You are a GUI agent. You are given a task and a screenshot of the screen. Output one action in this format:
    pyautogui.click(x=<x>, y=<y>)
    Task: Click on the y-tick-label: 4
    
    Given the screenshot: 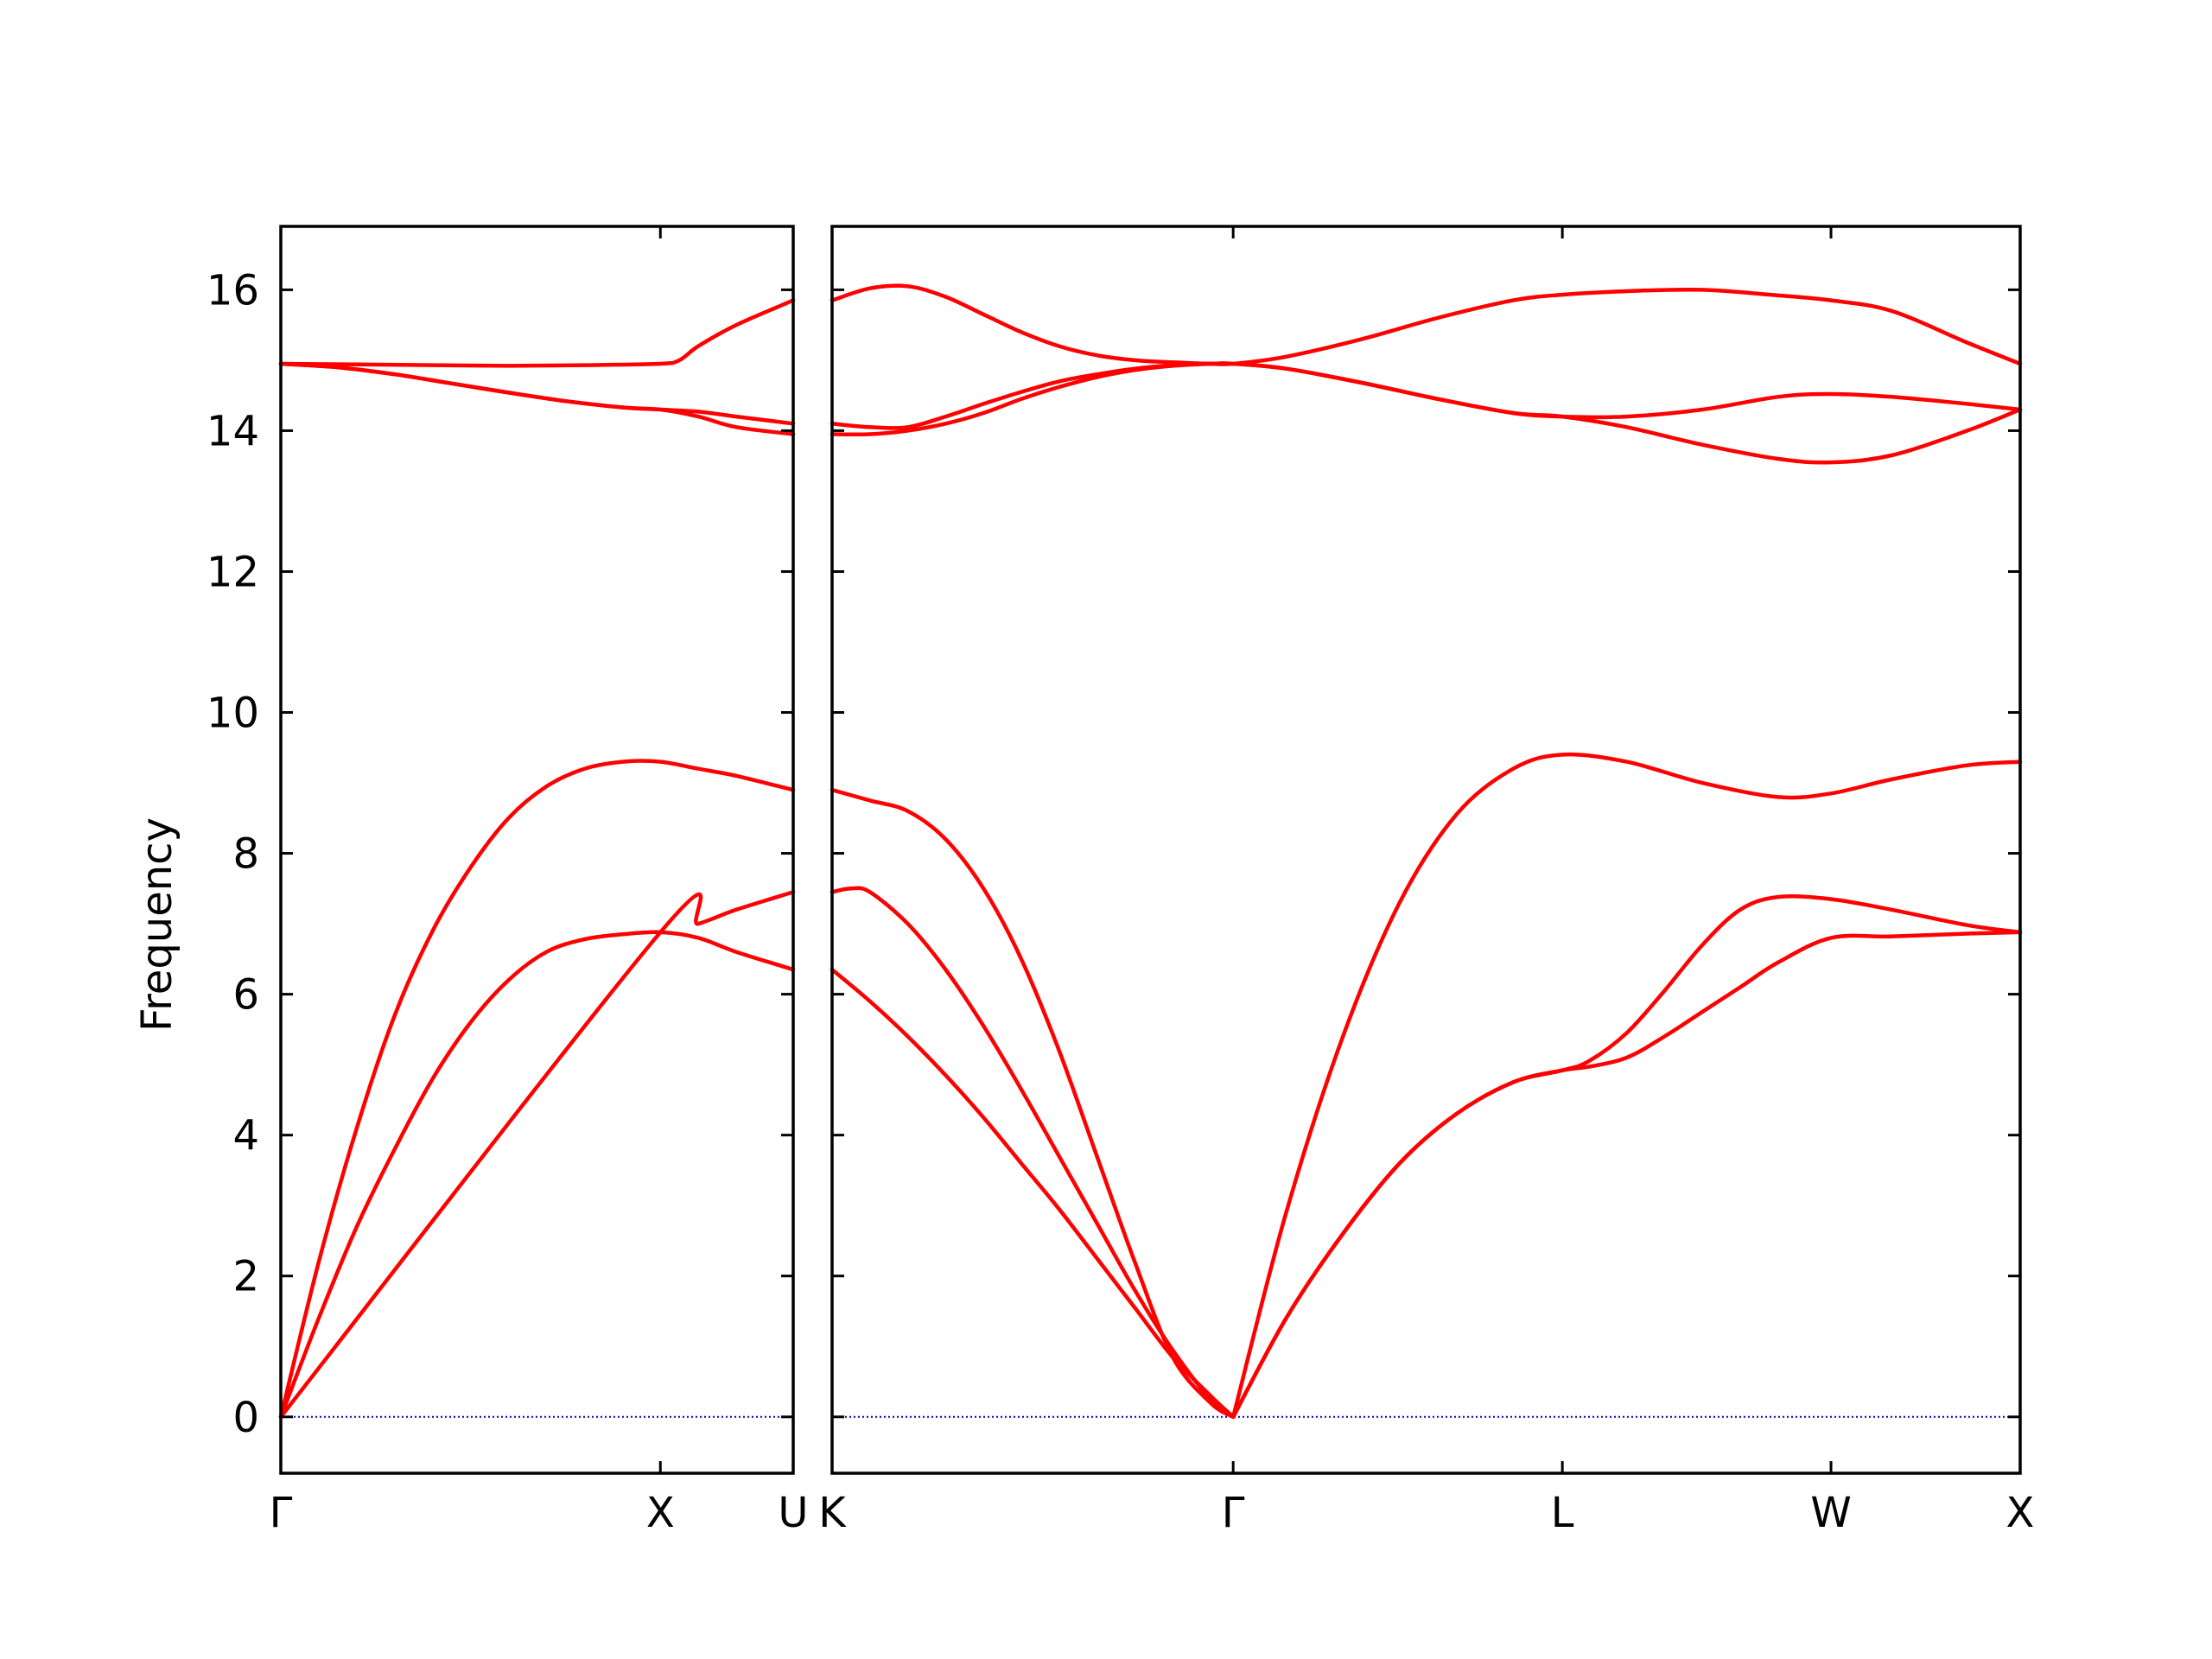 What is the action you would take?
    pyautogui.click(x=245, y=1136)
    